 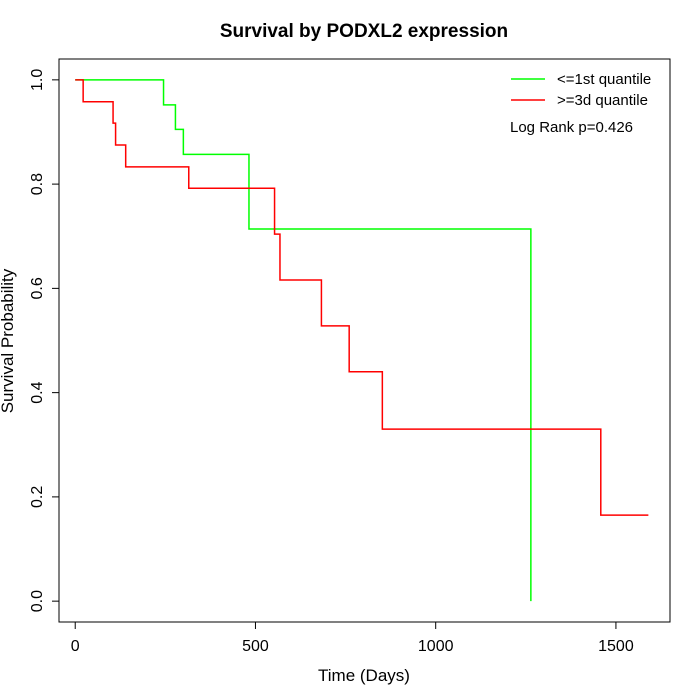 What do you see at coordinates (436, 646) in the screenshot?
I see `x-tick-label: 1000` at bounding box center [436, 646].